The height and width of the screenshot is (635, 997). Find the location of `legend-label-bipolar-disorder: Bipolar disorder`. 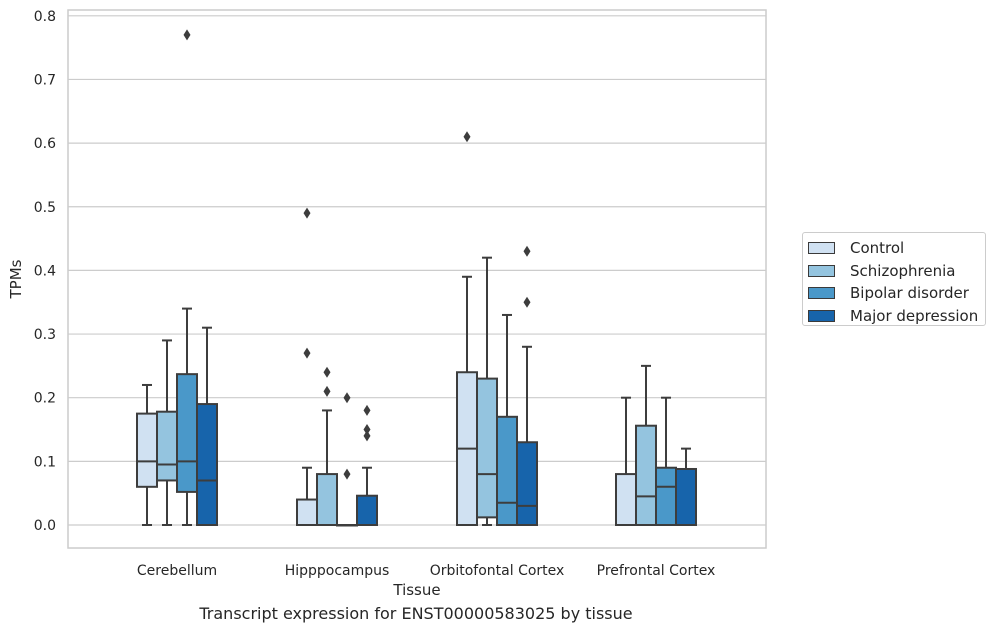

legend-label-bipolar-disorder: Bipolar disorder is located at coordinates (909, 293).